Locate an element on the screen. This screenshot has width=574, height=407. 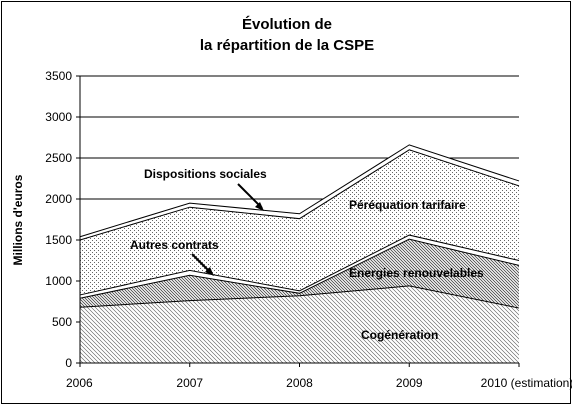
area-energies-renouvelables is located at coordinates (299, 274).